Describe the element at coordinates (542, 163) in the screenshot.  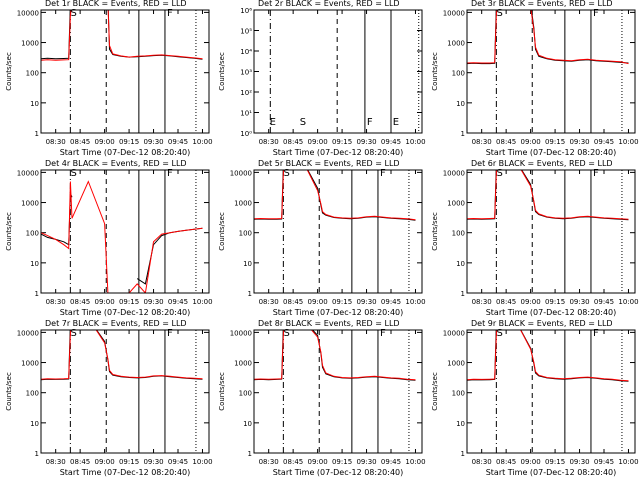
I see `chart-title: Det 6r BLACK = Events, RED = LLD` at that location.